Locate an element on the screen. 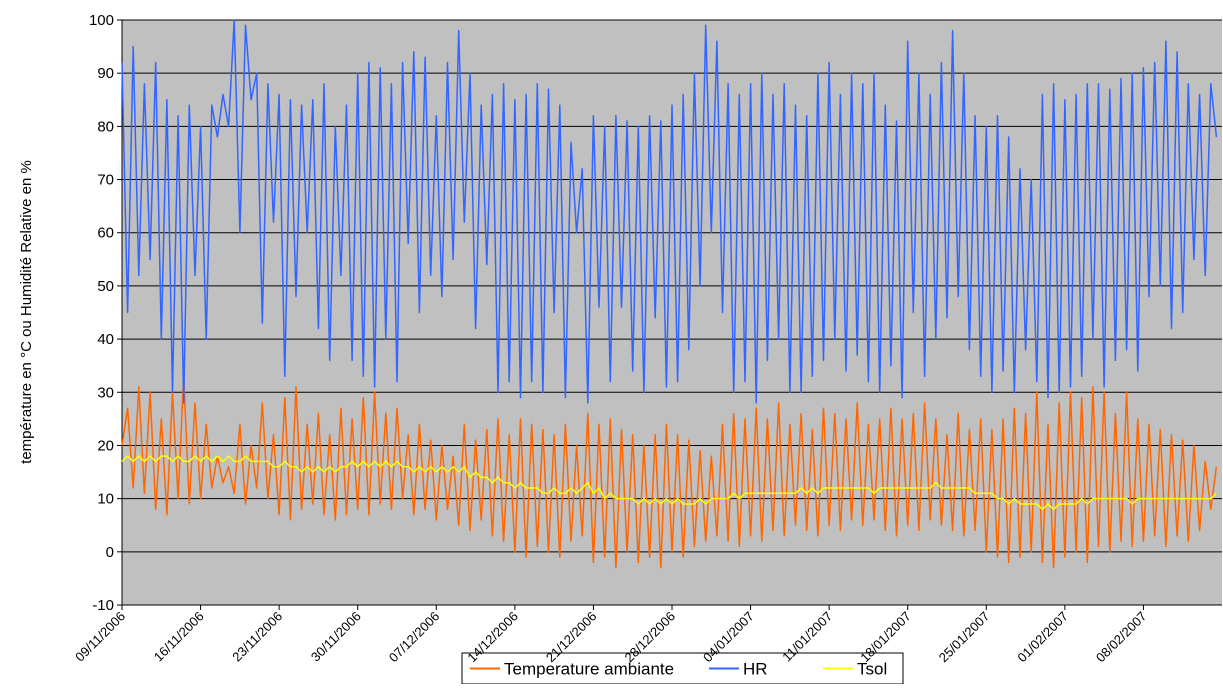 The image size is (1223, 689). y-tick-label: 70 is located at coordinates (105, 180).